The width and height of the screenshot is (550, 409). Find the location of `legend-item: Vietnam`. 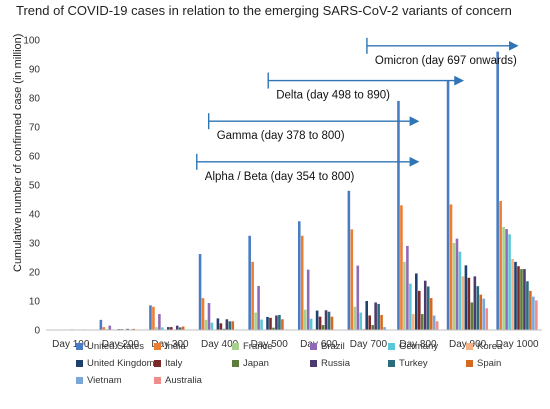

legend-item: Vietnam is located at coordinates (99, 380).